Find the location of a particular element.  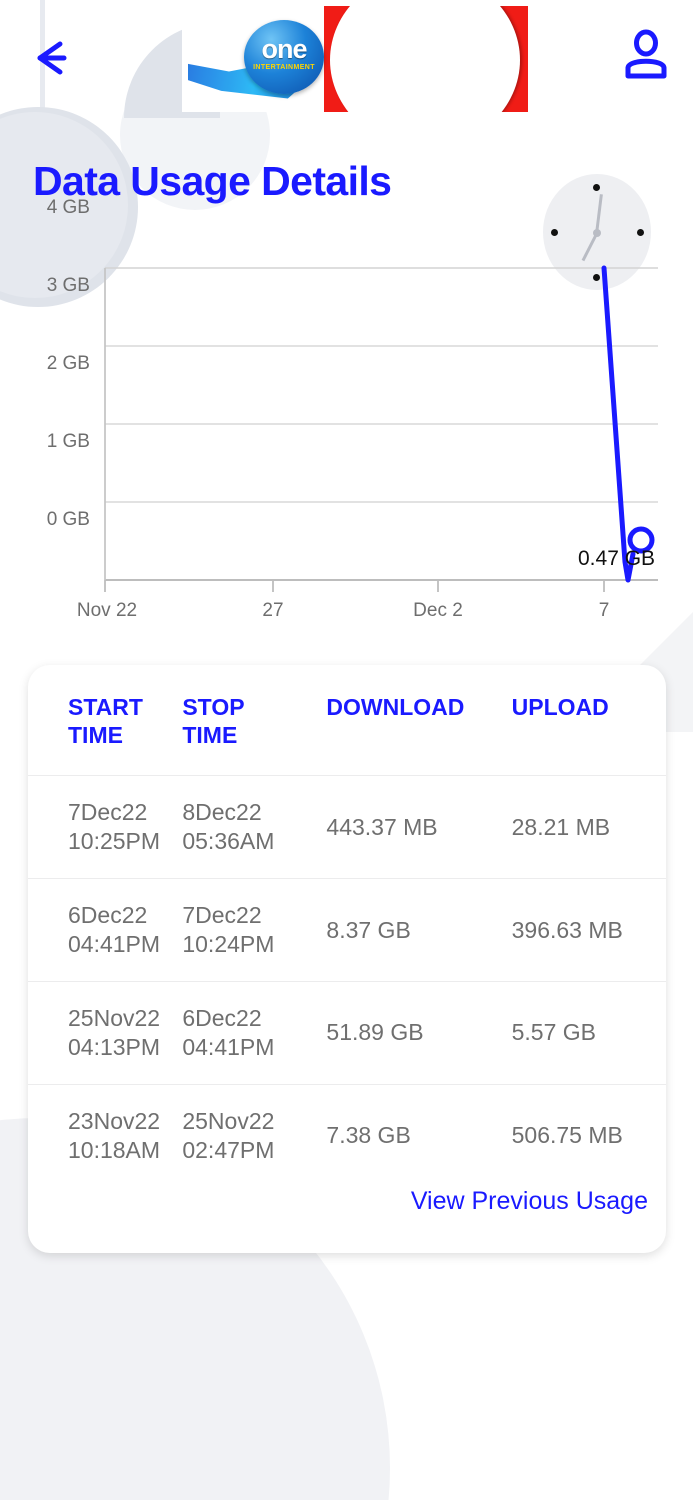

table-header-row: START TIME STOP TIME DOWNLOAD UPLOAD is located at coordinates (347, 720).